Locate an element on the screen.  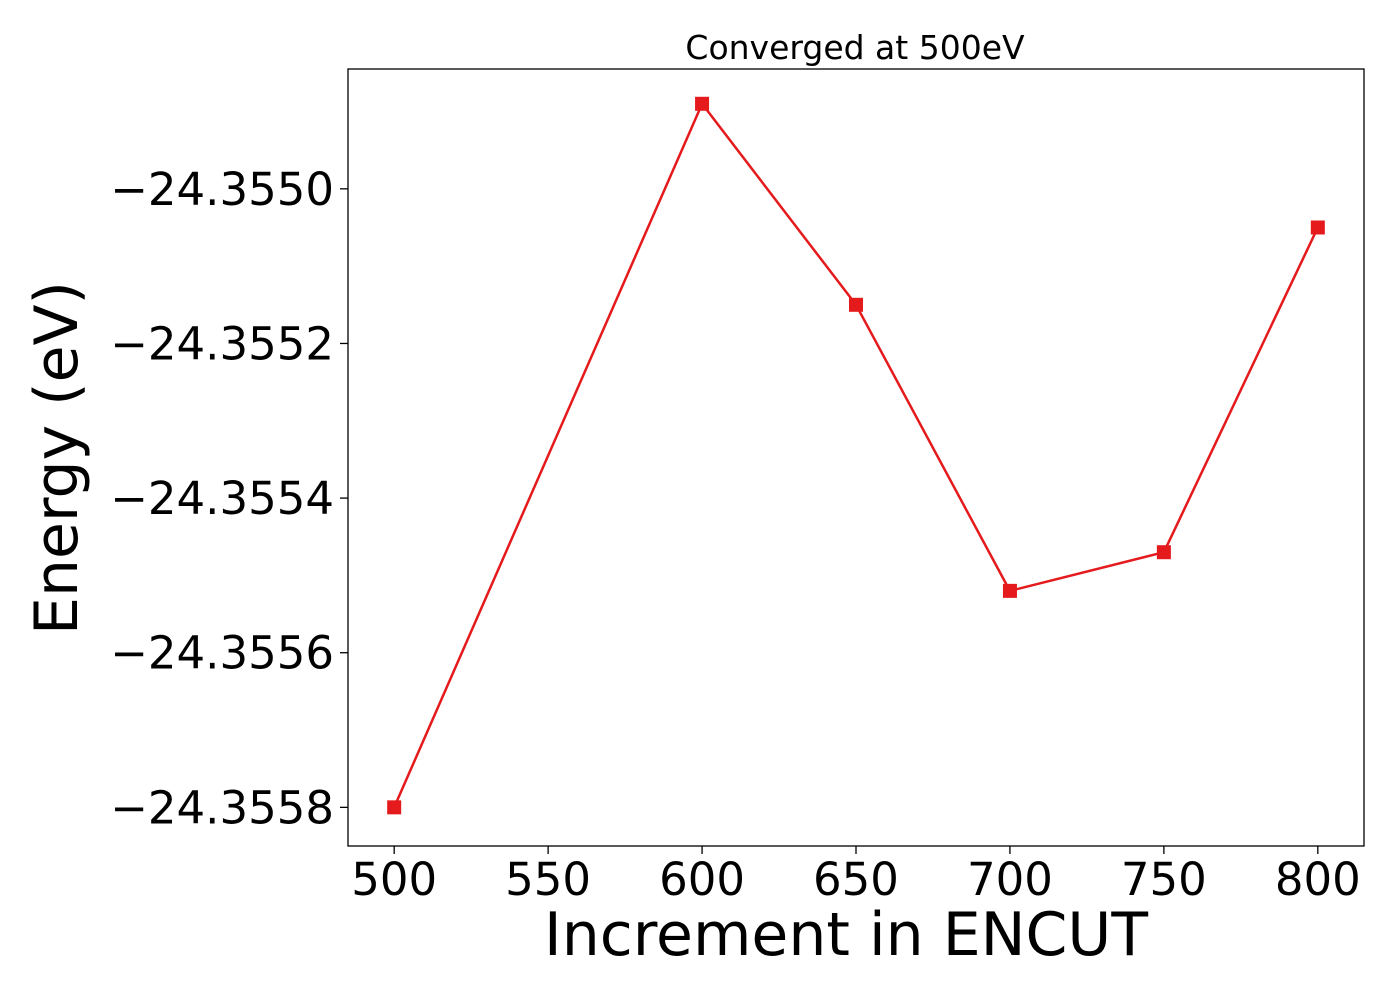
y-tick-label: −24.3550 is located at coordinates (222, 189).